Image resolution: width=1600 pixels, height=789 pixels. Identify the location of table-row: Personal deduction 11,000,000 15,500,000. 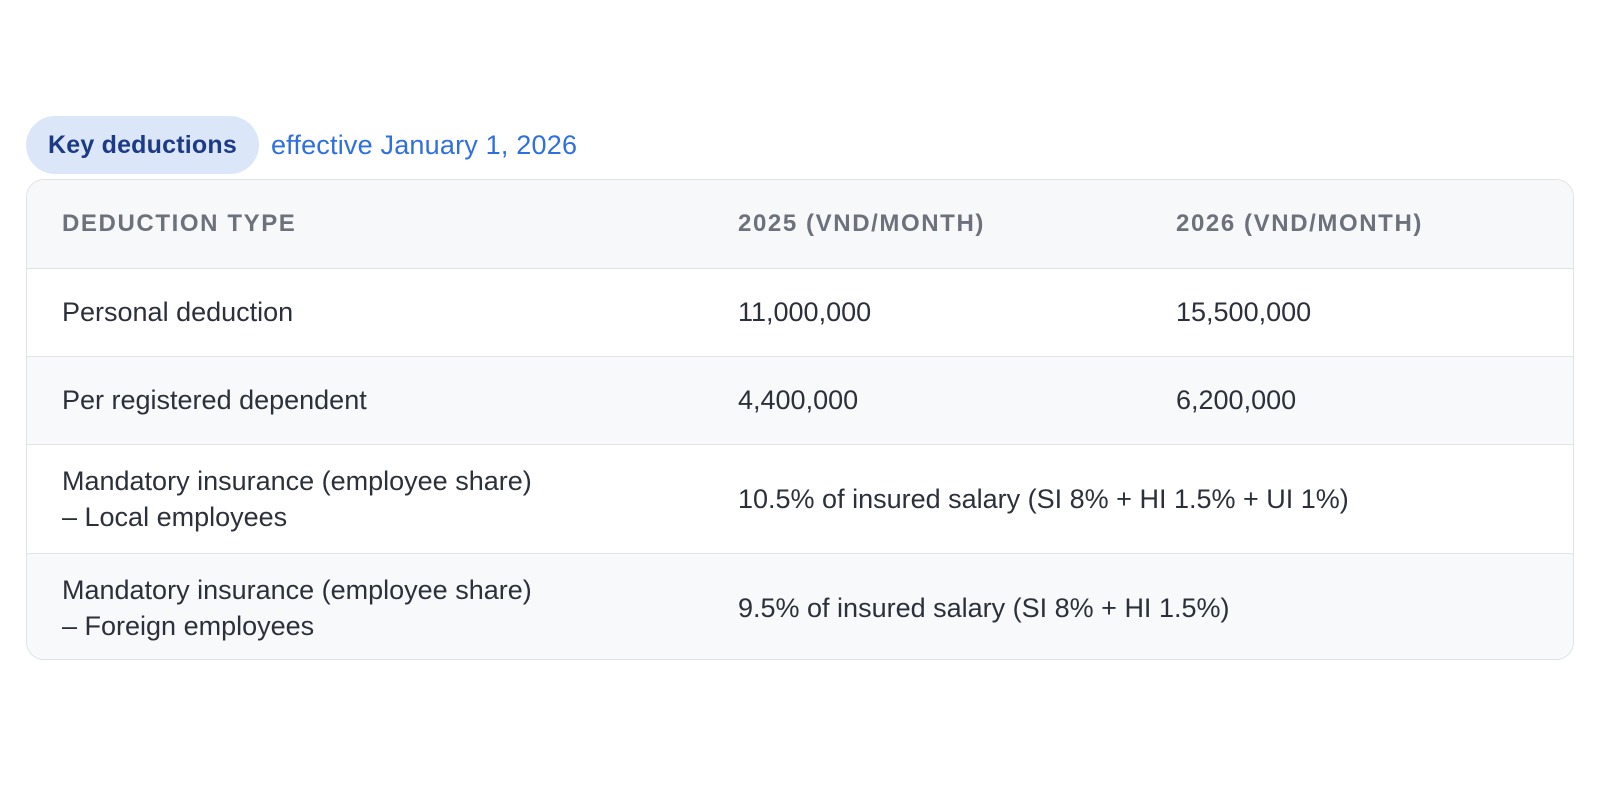
(800, 312).